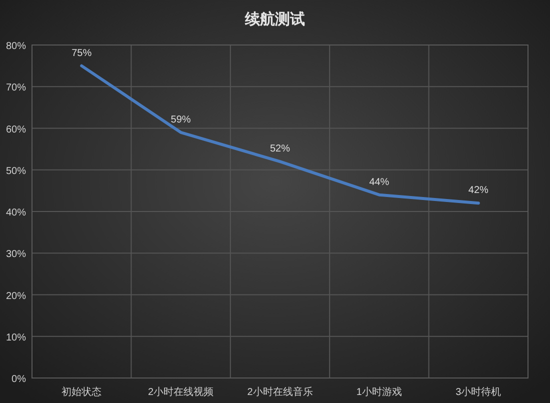  Describe the element at coordinates (16, 88) in the screenshot. I see `y-tick-label: 70%` at that location.